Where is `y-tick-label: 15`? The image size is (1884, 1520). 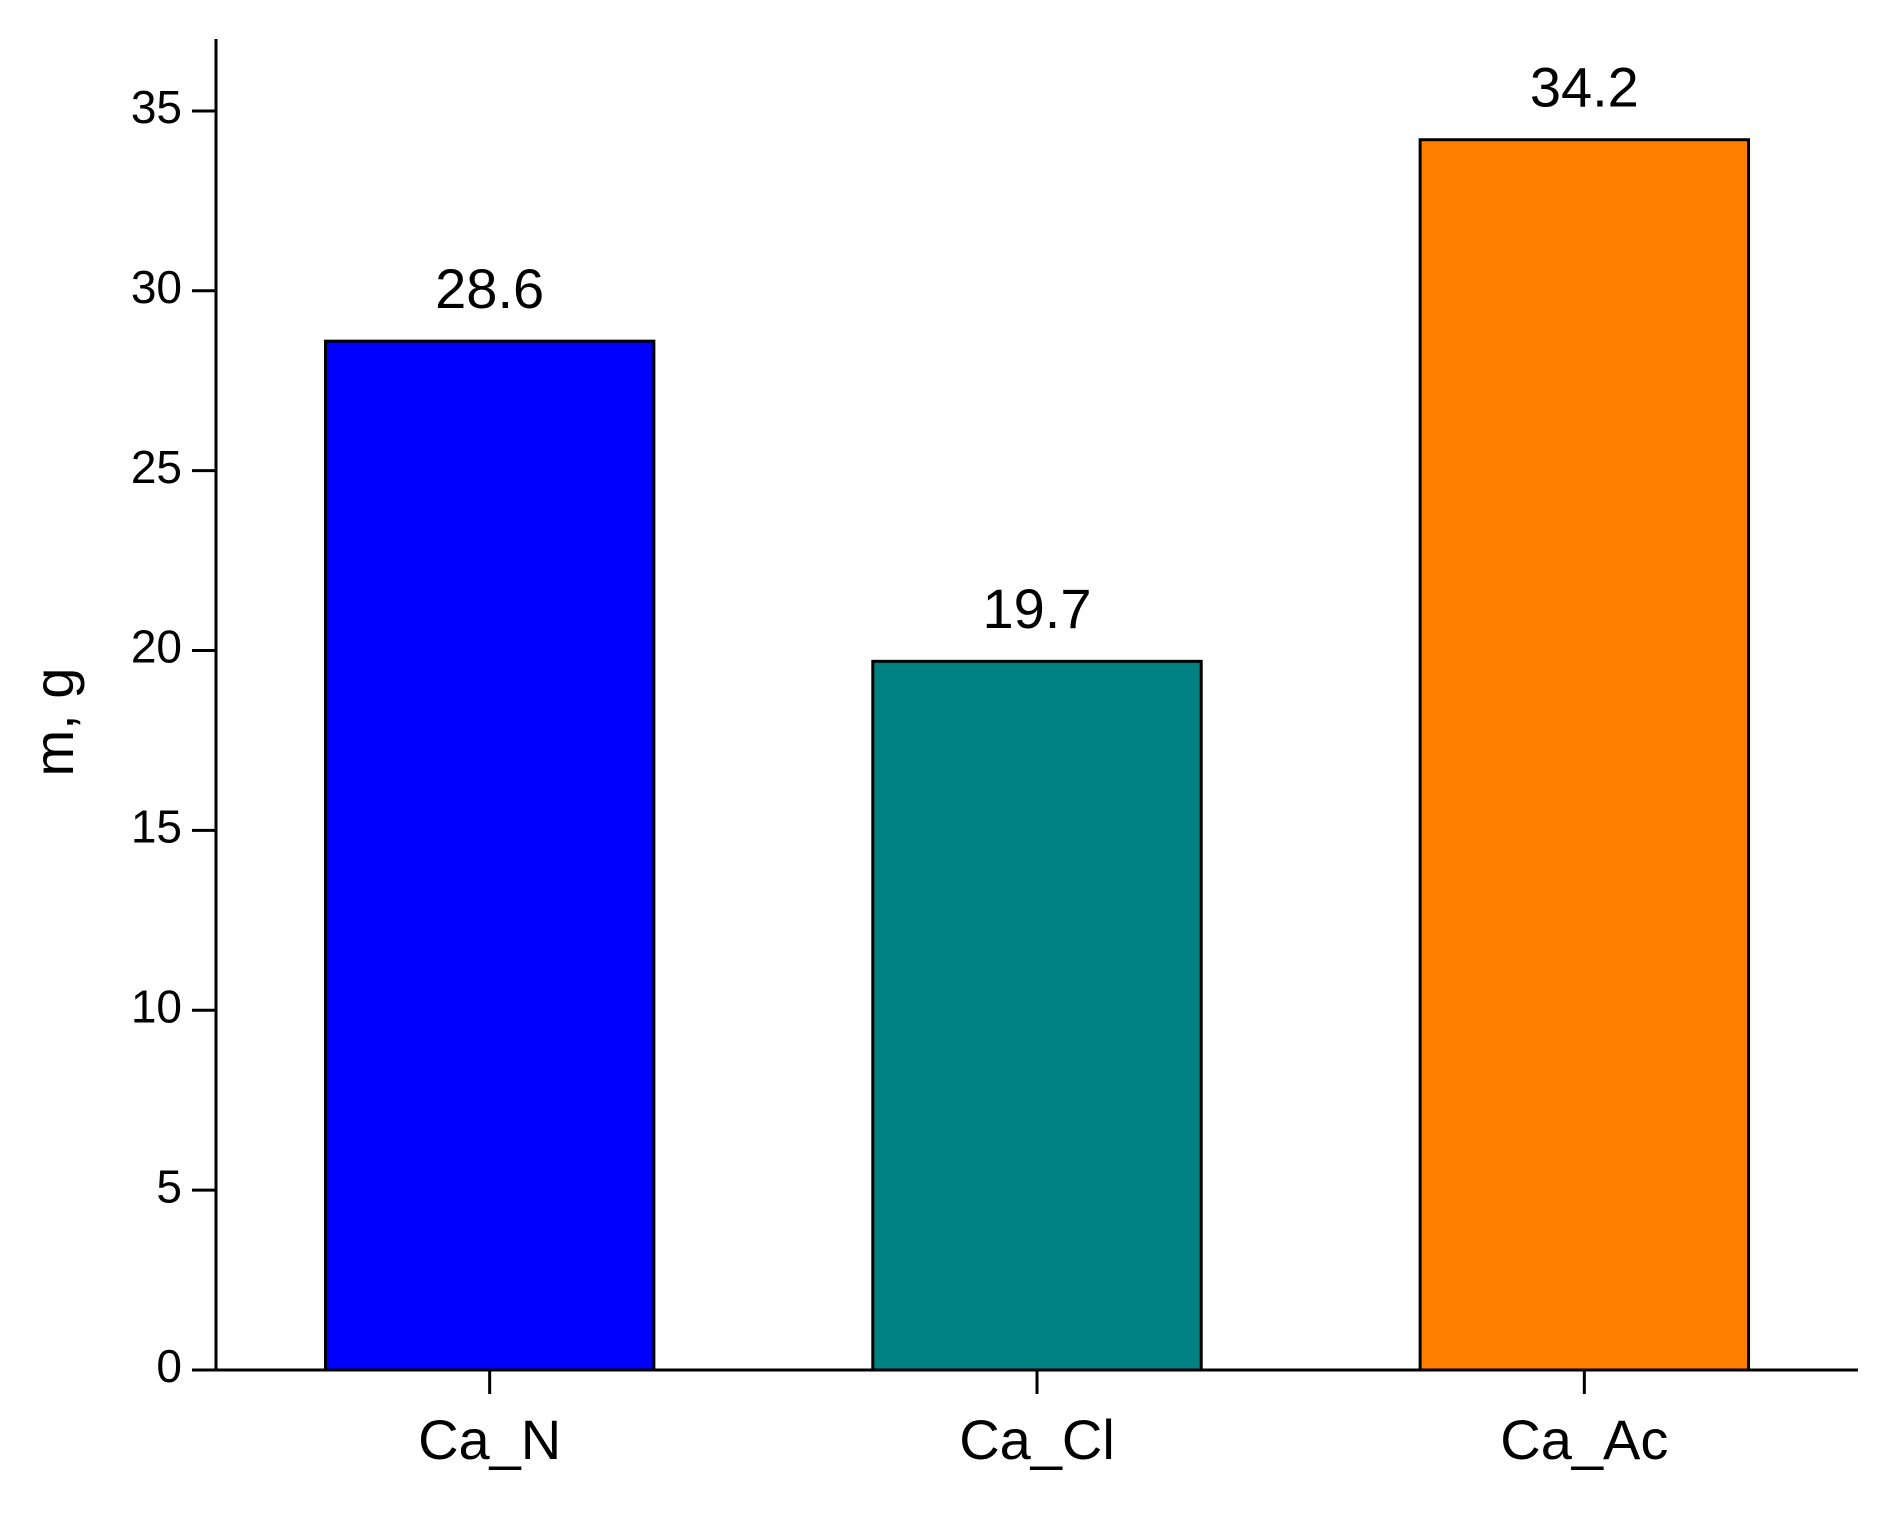 y-tick-label: 15 is located at coordinates (156, 827).